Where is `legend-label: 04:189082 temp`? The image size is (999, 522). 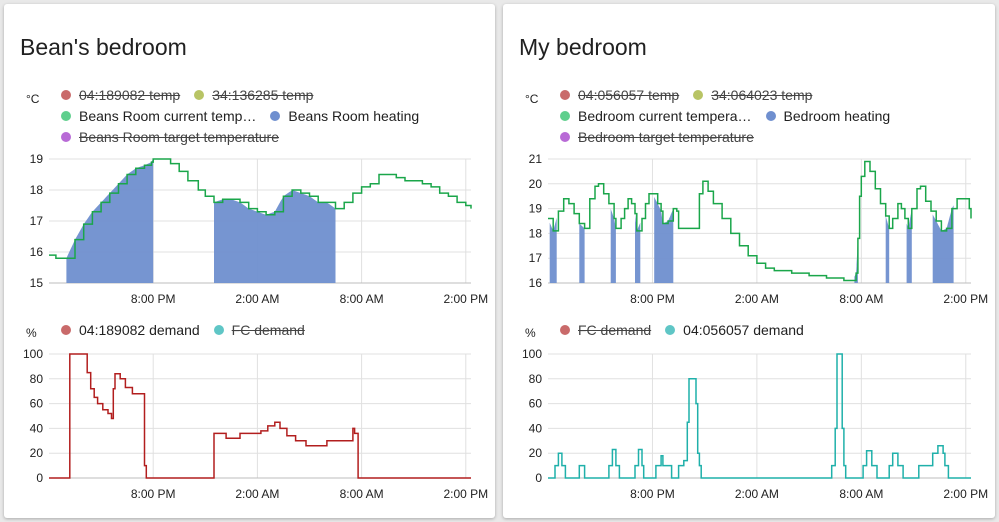 legend-label: 04:189082 temp is located at coordinates (130, 94).